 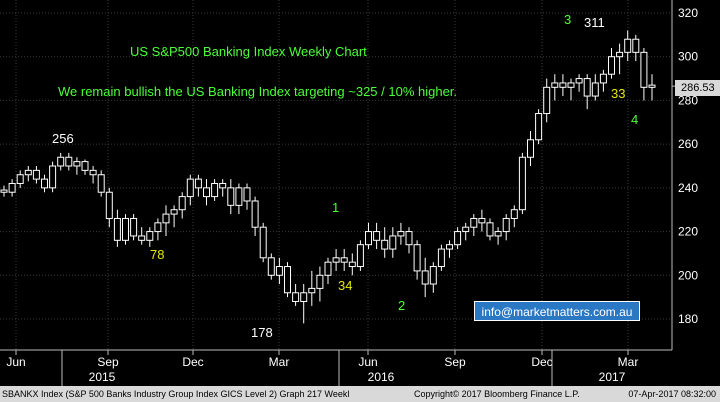 What do you see at coordinates (618, 93) in the screenshot?
I see `annotation-33: 33` at bounding box center [618, 93].